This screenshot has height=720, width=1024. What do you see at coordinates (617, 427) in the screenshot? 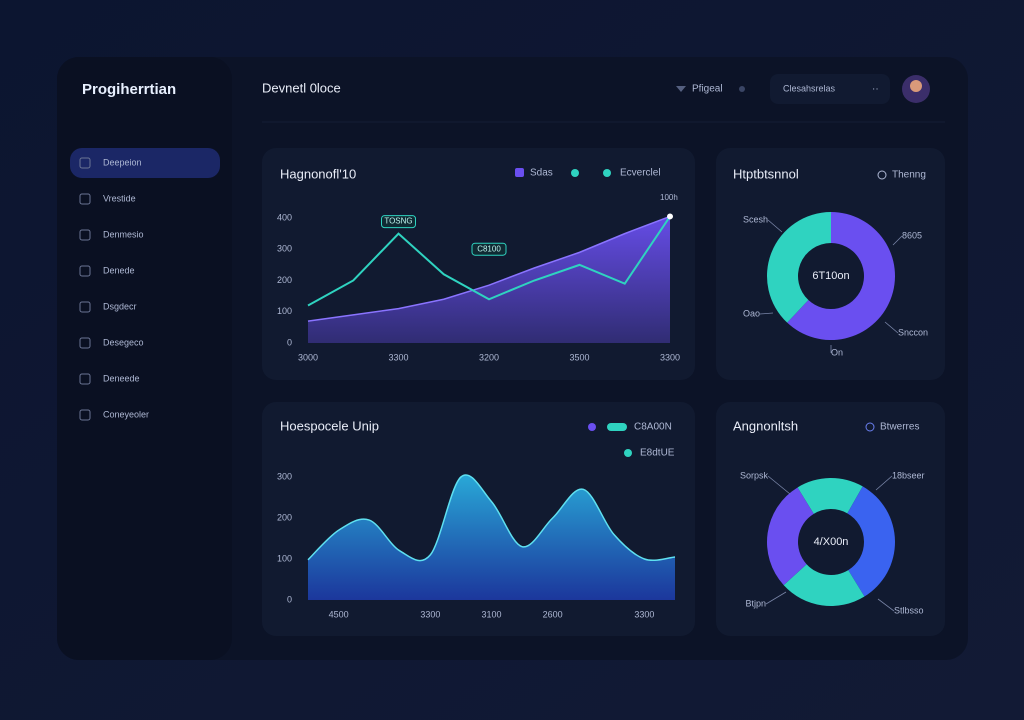
I see `legend-pill` at bounding box center [617, 427].